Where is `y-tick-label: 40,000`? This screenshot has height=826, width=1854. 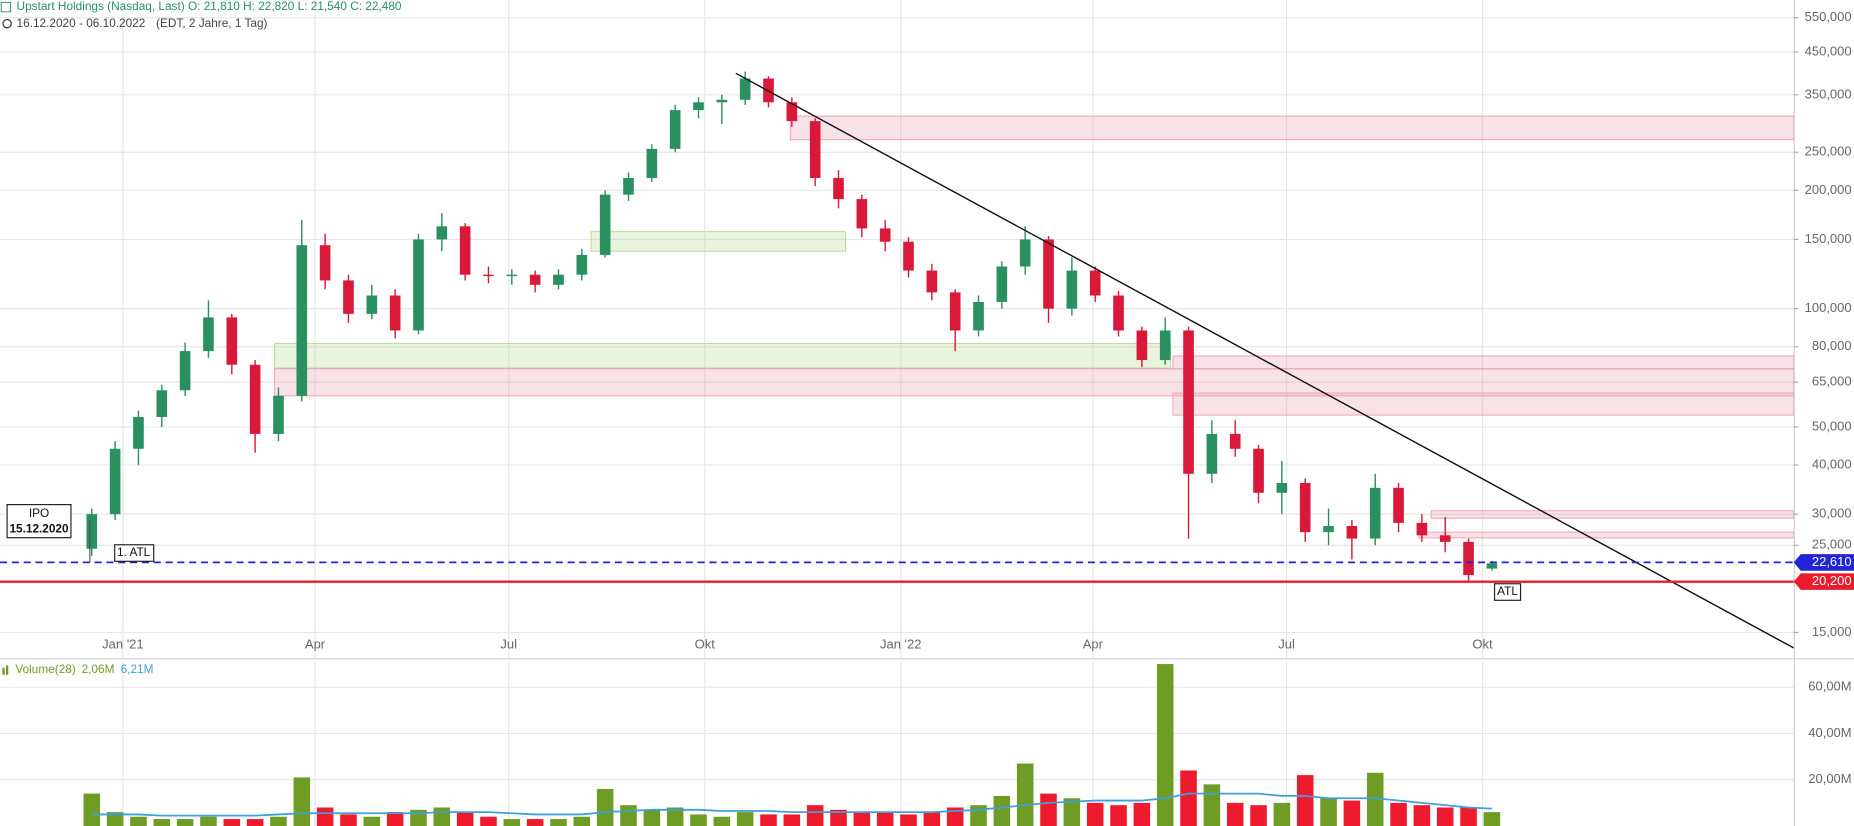 y-tick-label: 40,000 is located at coordinates (1832, 463).